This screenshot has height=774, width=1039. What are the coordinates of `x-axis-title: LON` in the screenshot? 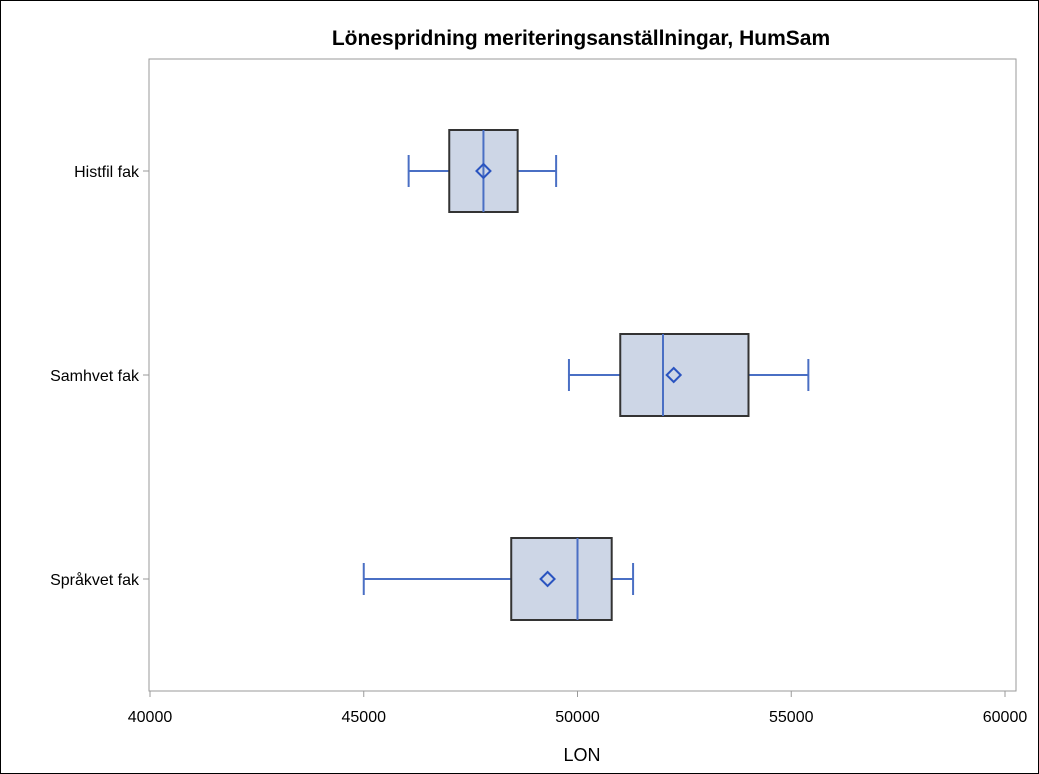 It's located at (581, 755).